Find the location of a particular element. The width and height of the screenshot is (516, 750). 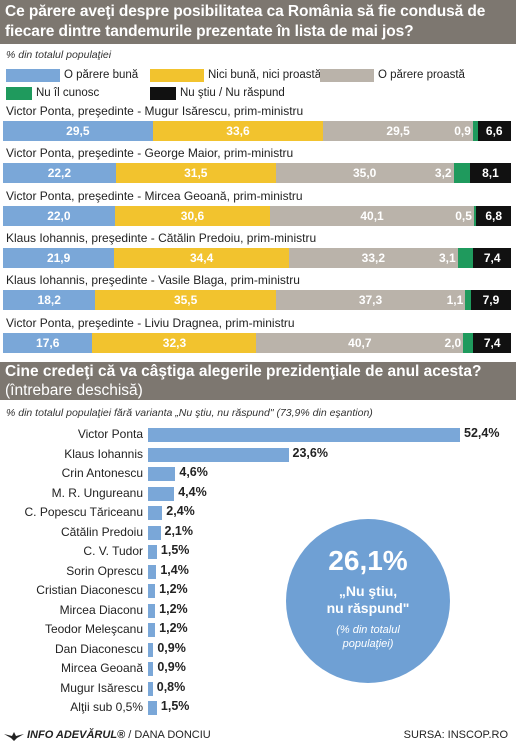

ranking-value-label: 4,4% is located at coordinates (192, 491).